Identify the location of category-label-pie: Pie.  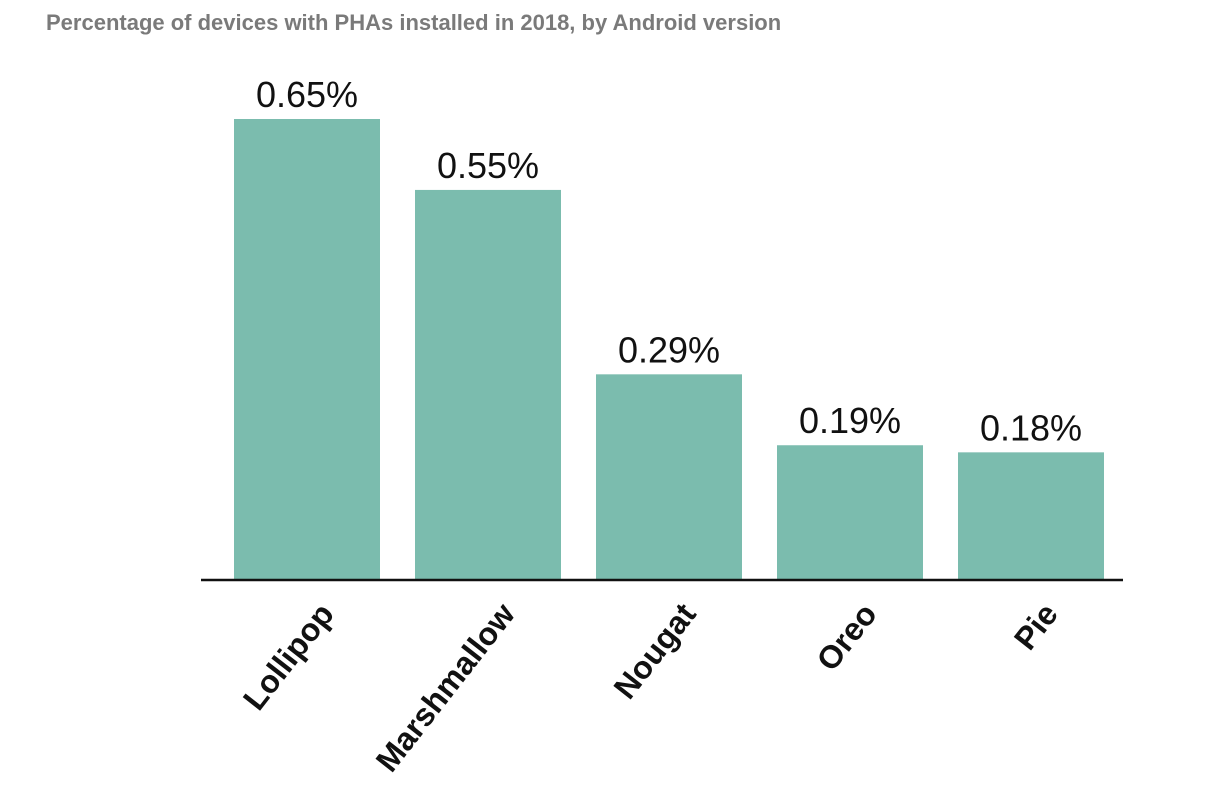
(1036, 626).